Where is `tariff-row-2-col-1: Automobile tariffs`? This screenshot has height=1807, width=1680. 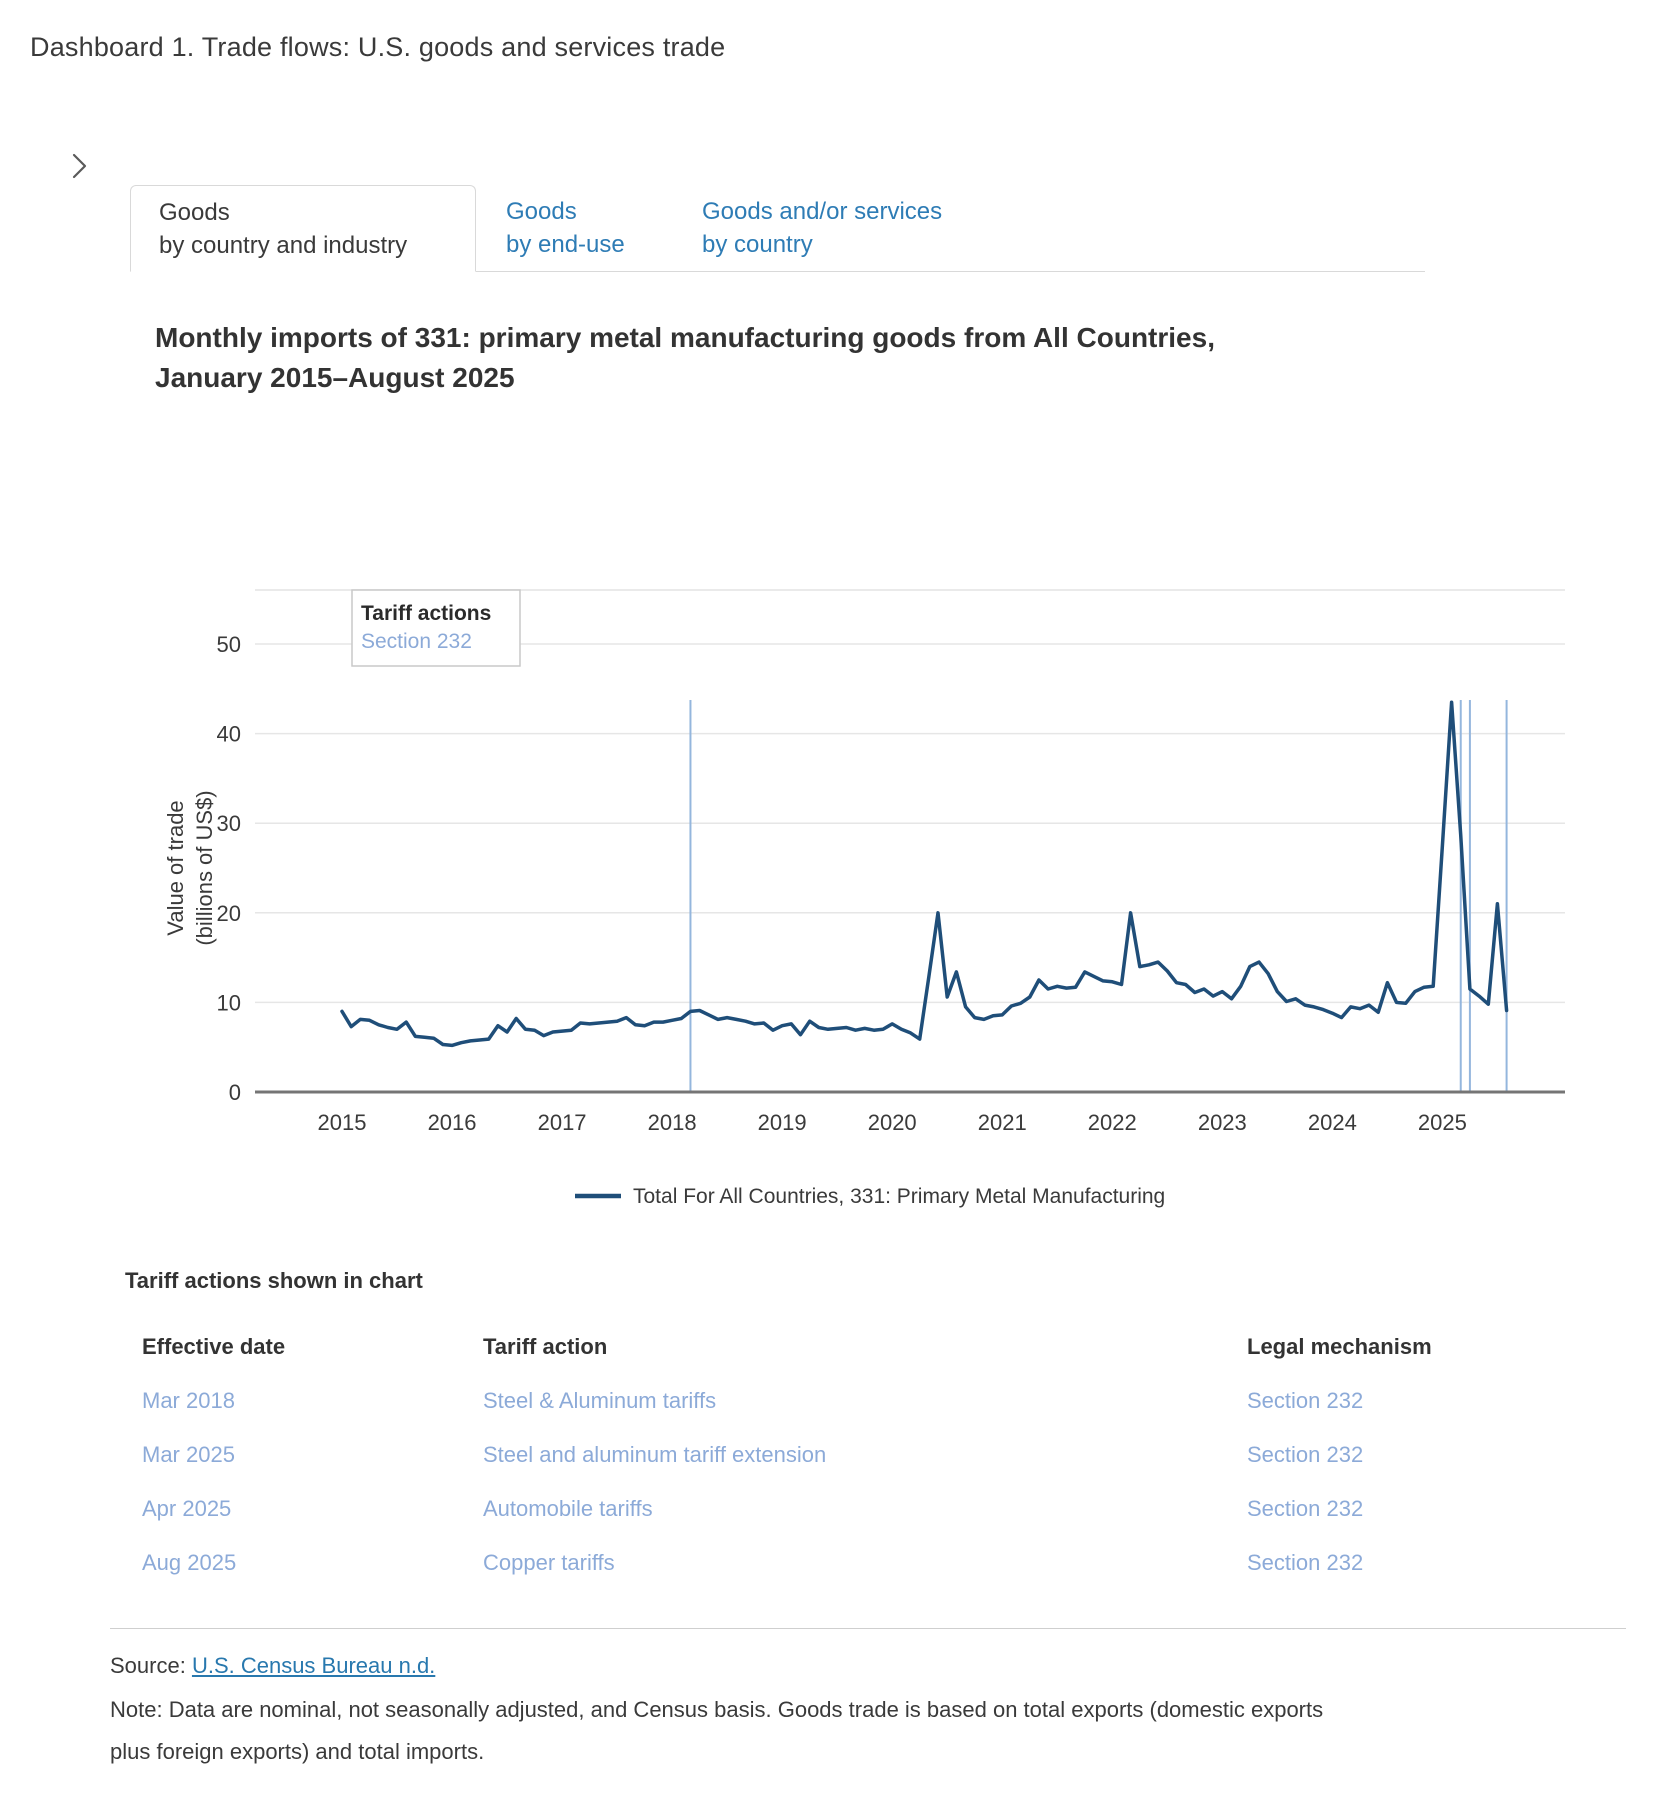
tariff-row-2-col-1: Automobile tariffs is located at coordinates (568, 1508).